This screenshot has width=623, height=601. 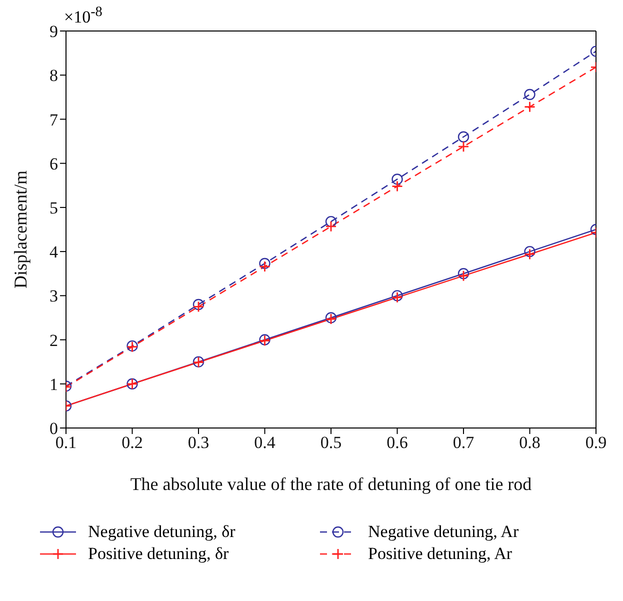 What do you see at coordinates (54, 76) in the screenshot?
I see `y-tick-label: 8` at bounding box center [54, 76].